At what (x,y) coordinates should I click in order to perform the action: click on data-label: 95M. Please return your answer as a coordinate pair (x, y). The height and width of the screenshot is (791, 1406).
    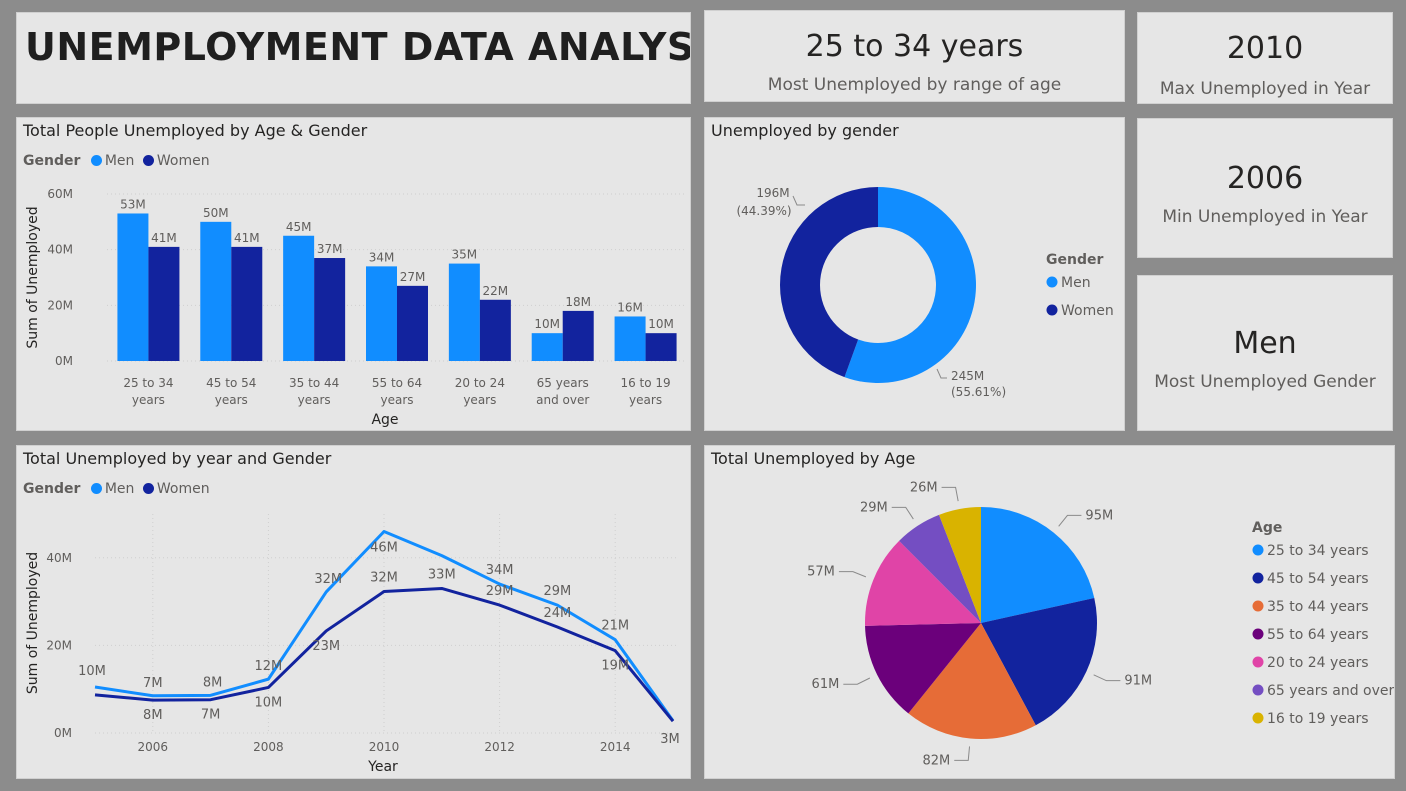
    Looking at the image, I should click on (1099, 515).